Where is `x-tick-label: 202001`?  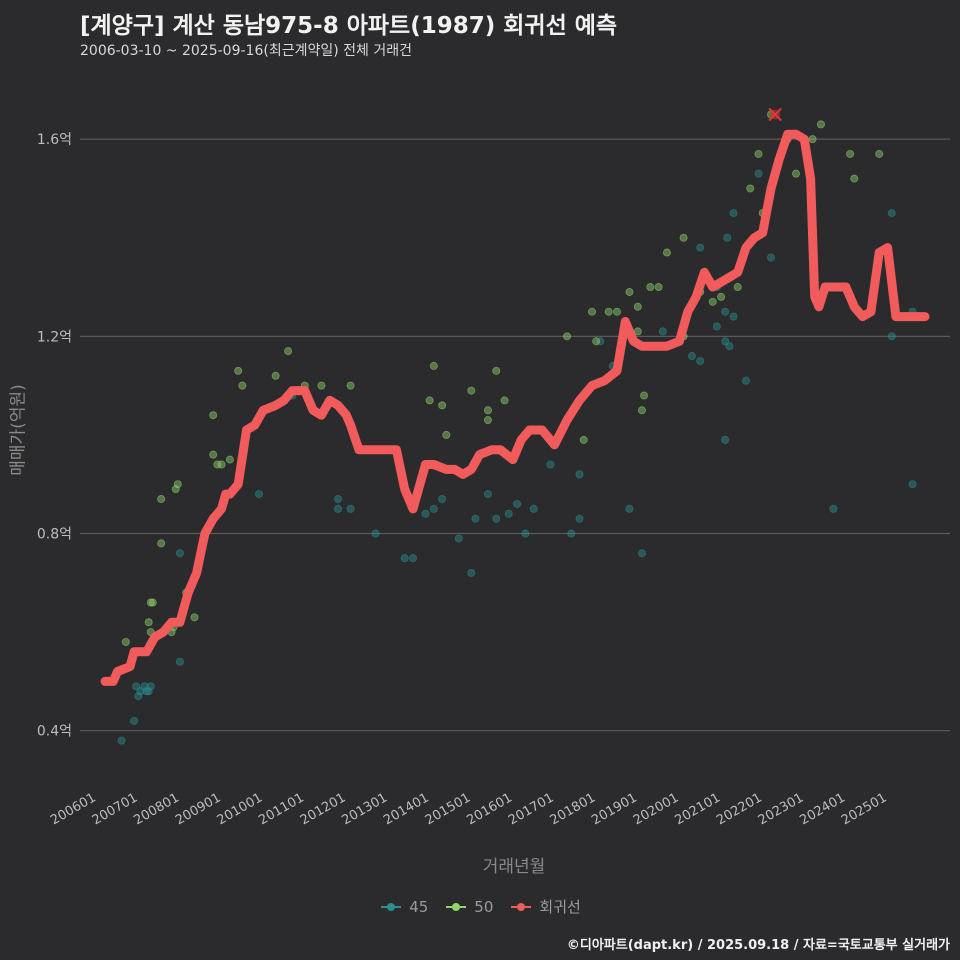
x-tick-label: 202001 is located at coordinates (656, 809).